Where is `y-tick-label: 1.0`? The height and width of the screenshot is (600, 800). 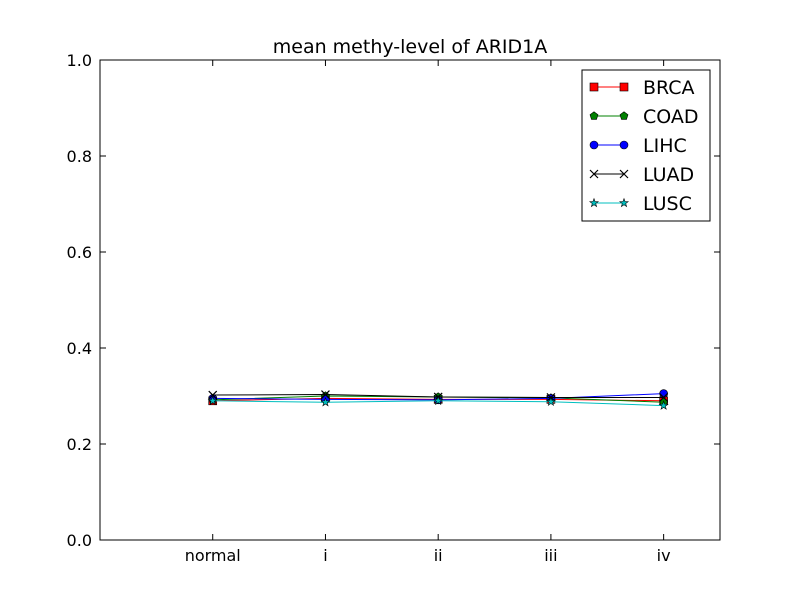 y-tick-label: 1.0 is located at coordinates (79, 60).